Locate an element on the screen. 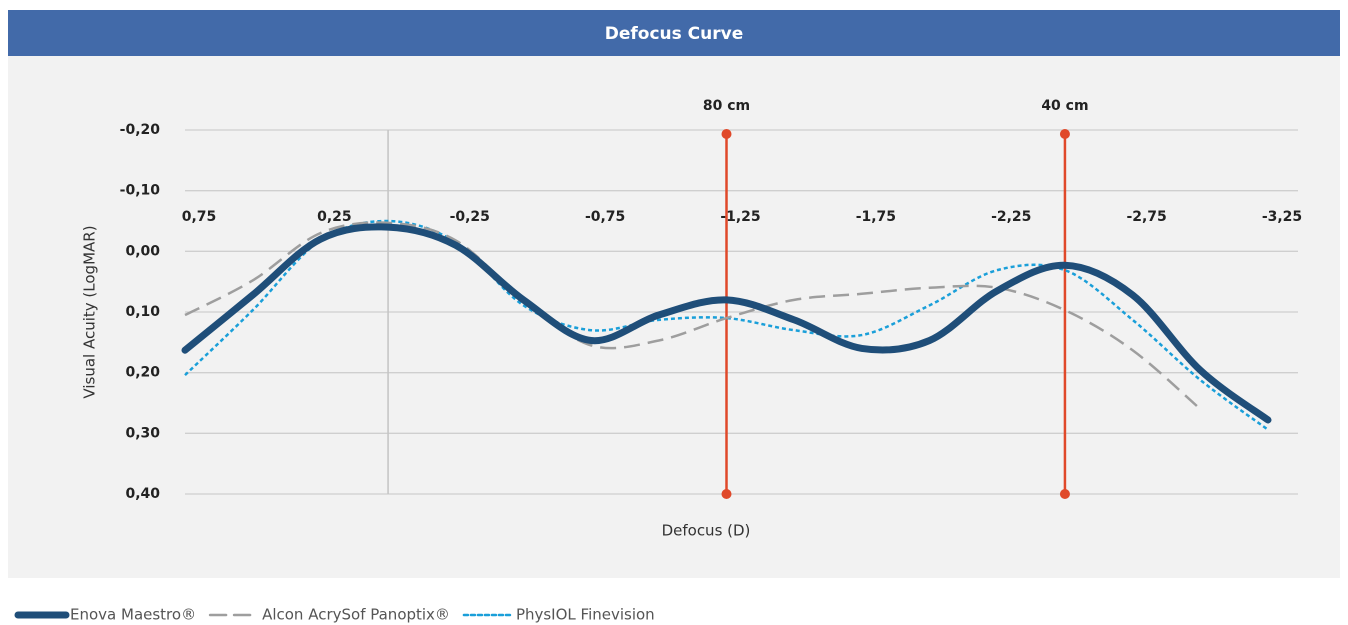  x-tick-label: -1,25 is located at coordinates (740, 217).